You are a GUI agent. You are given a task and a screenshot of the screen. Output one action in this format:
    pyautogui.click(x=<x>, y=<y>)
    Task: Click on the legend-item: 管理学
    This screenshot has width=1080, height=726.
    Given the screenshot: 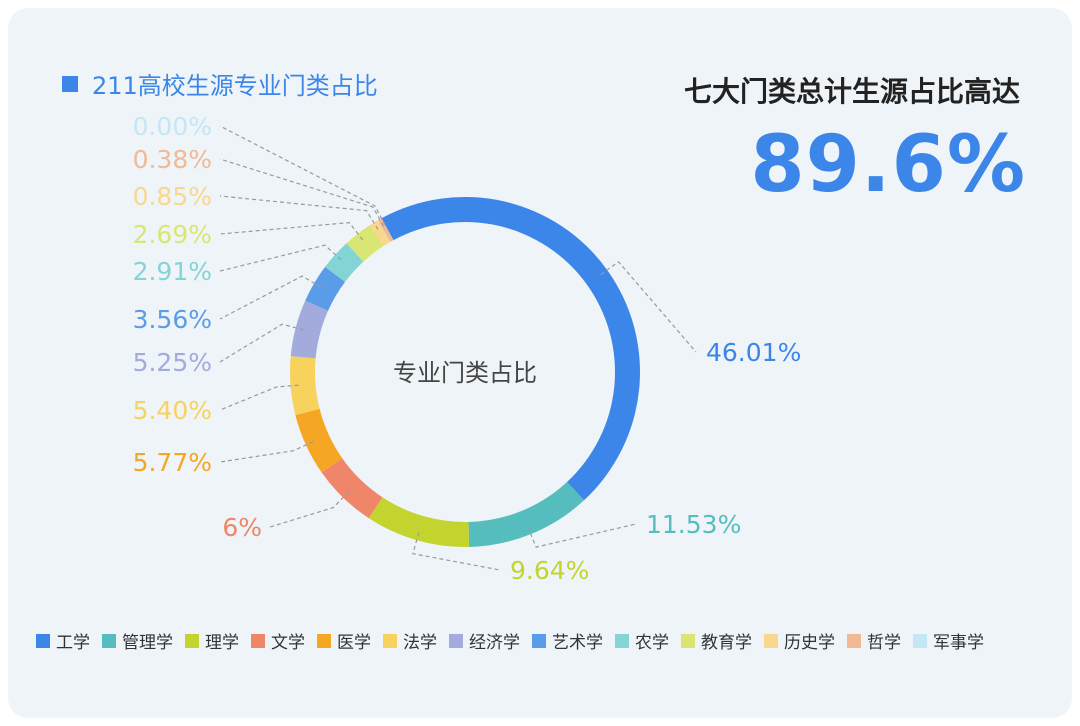 What is the action you would take?
    pyautogui.click(x=137, y=640)
    